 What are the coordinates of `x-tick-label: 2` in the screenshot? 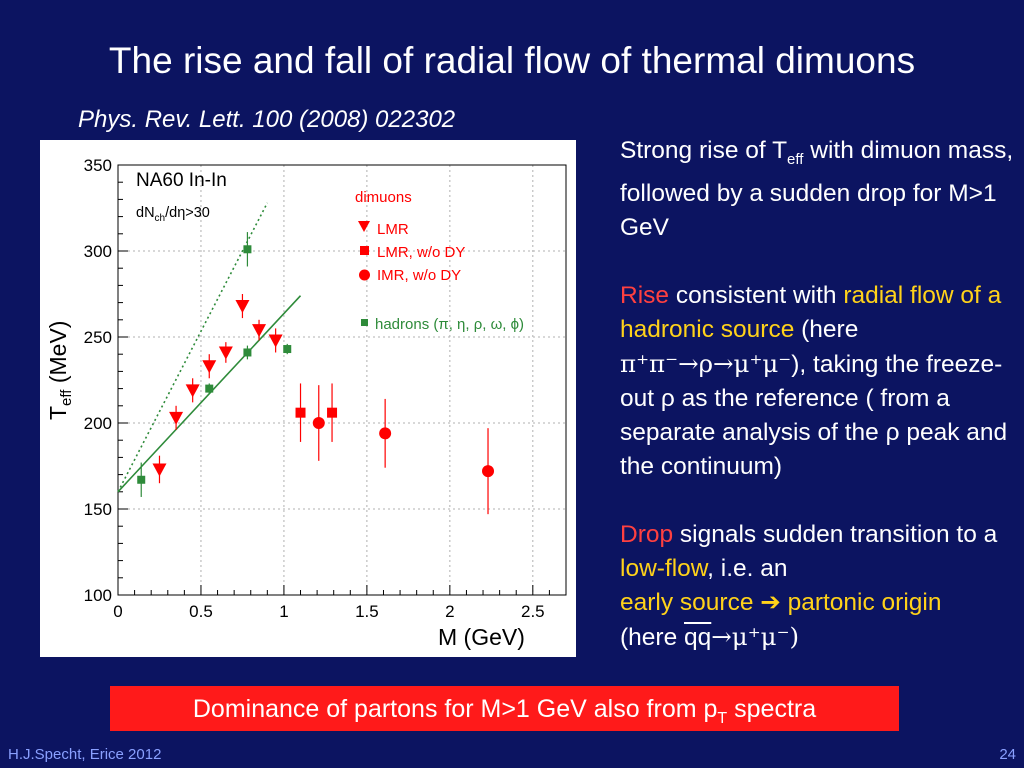 It's located at (449, 611).